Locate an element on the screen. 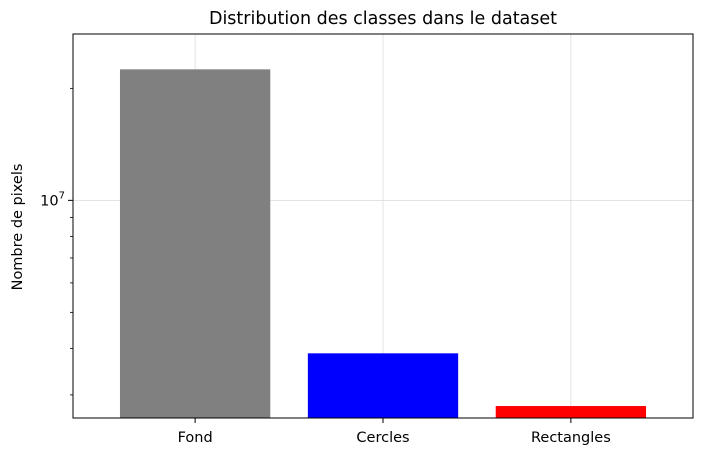 The width and height of the screenshot is (703, 456). x-tick-label: Rectangles is located at coordinates (571, 438).